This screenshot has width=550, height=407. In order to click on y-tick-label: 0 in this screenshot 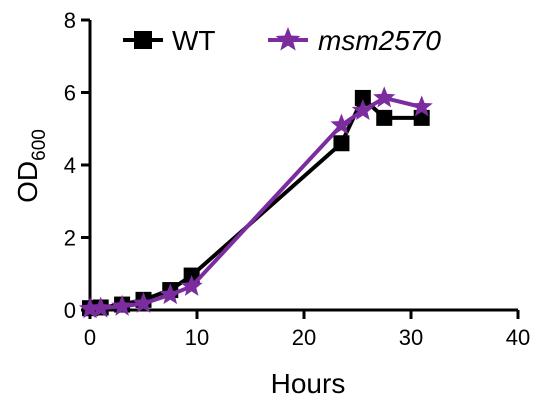, I will do `click(70, 310)`.